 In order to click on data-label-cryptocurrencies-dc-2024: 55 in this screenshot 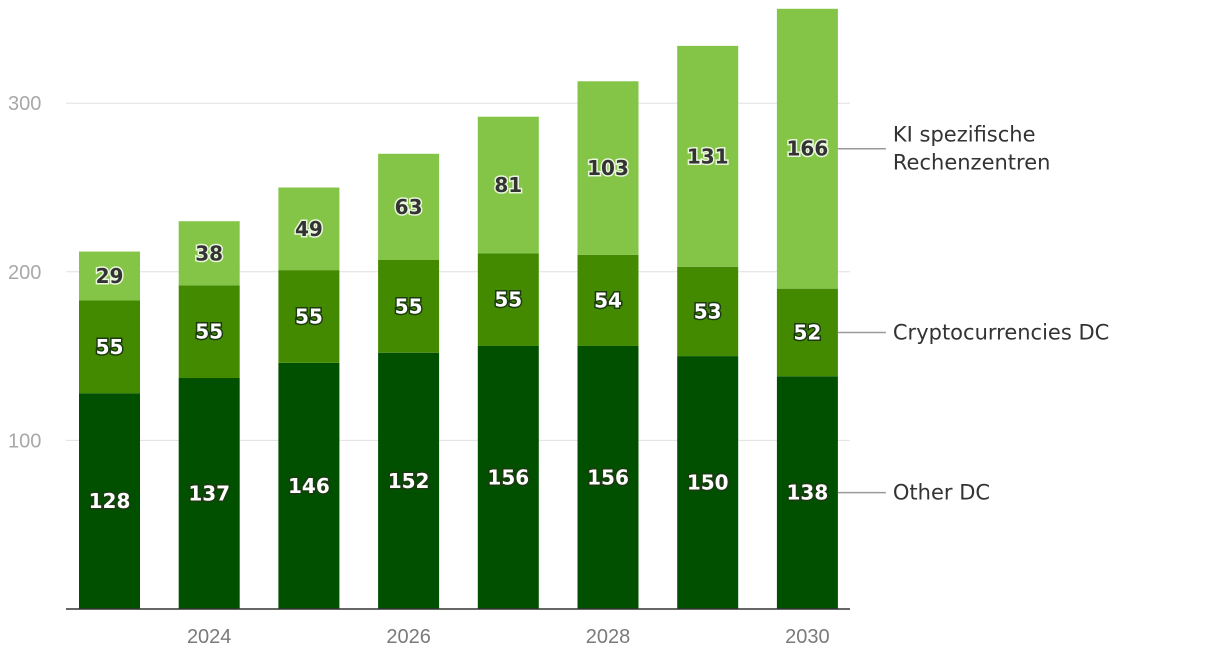, I will do `click(209, 332)`.